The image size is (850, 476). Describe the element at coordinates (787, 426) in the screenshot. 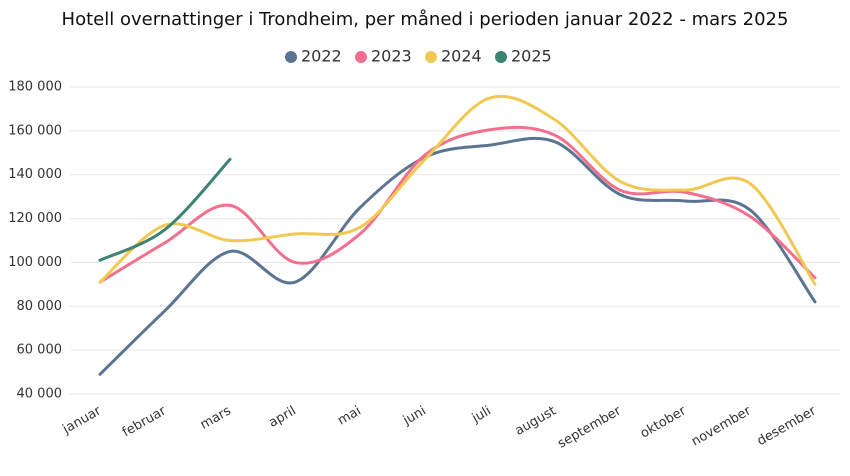

I see `x-tick-label: desember` at that location.